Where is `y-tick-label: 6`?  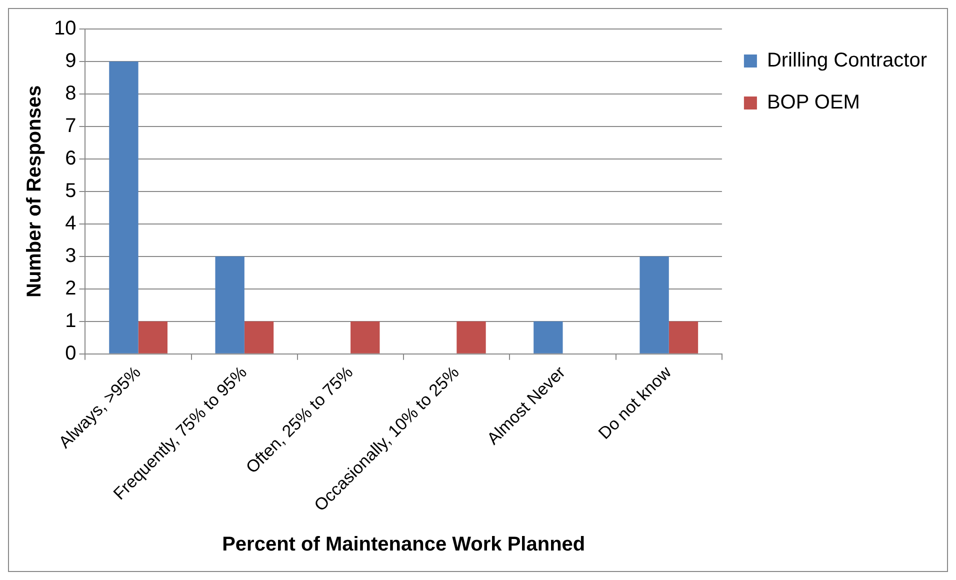
y-tick-label: 6 is located at coordinates (70, 158).